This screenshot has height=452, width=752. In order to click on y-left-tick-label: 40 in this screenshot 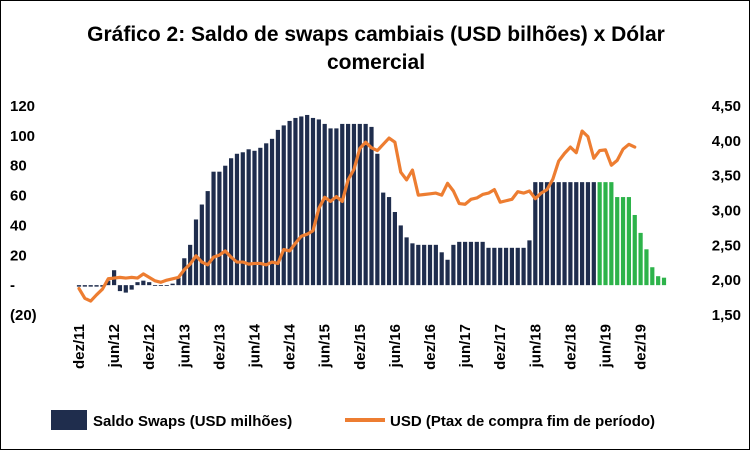, I will do `click(18, 225)`.